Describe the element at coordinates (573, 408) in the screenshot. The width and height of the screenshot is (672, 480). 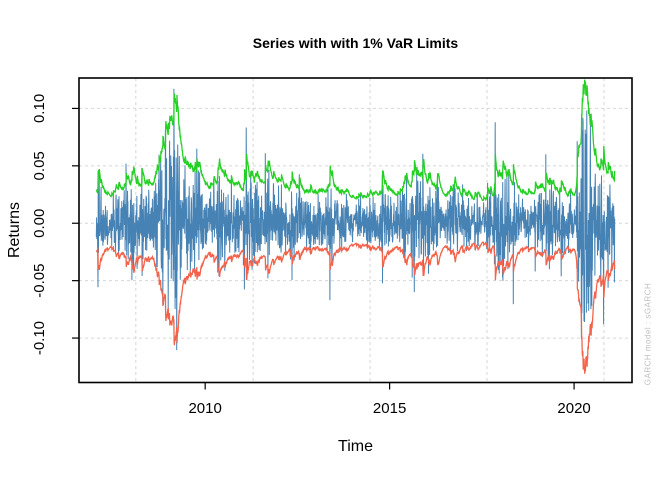
I see `x-tick-label: 2020` at that location.